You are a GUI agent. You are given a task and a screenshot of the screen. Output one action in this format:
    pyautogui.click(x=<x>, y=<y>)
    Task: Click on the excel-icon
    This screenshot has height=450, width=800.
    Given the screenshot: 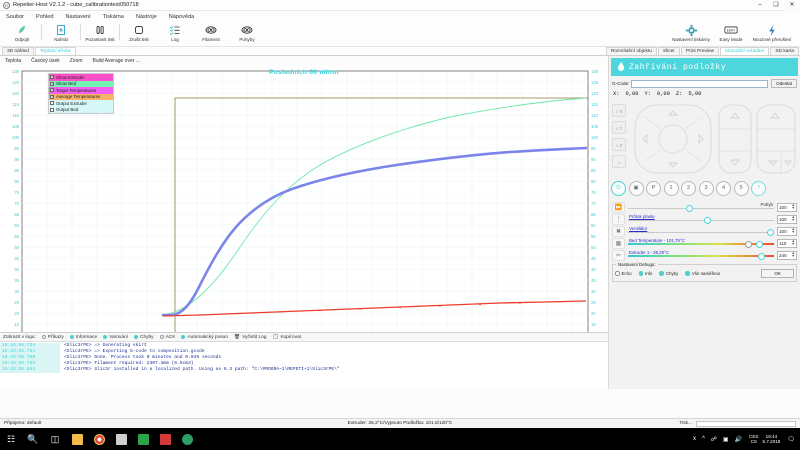 What is the action you would take?
    pyautogui.click(x=143, y=439)
    